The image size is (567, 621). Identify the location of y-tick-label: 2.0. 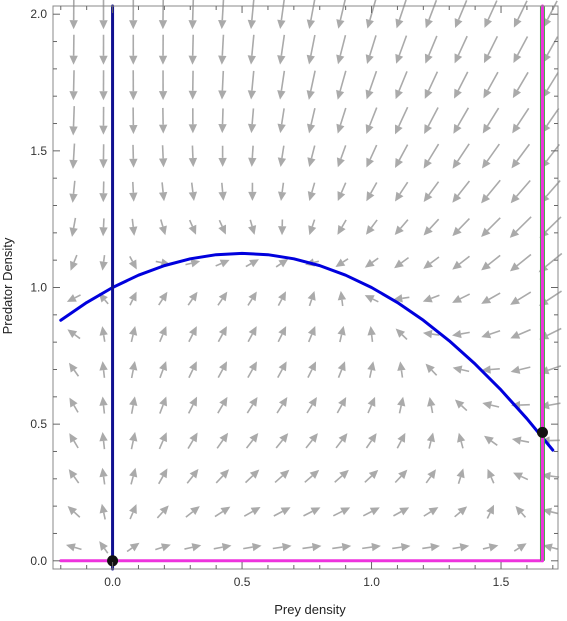
(38, 14).